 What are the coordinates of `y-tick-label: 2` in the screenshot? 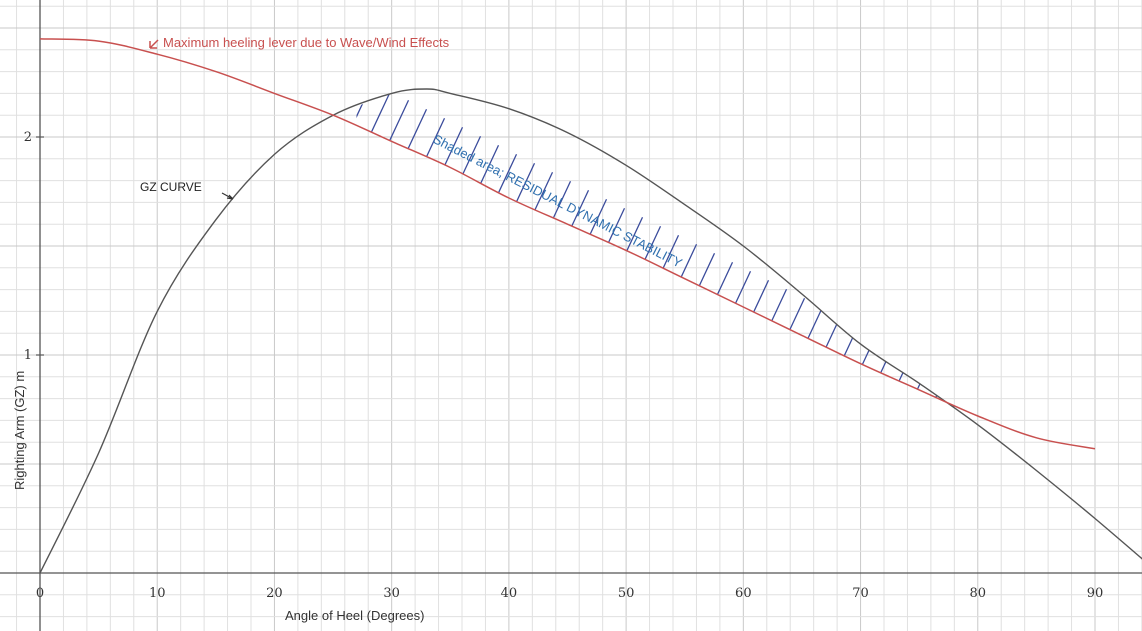 It's located at (28, 137).